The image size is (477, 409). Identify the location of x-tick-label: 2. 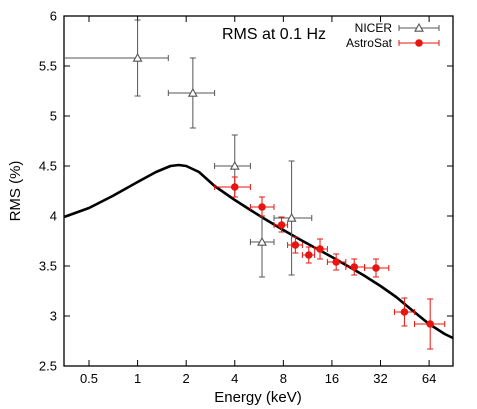
(186, 378).